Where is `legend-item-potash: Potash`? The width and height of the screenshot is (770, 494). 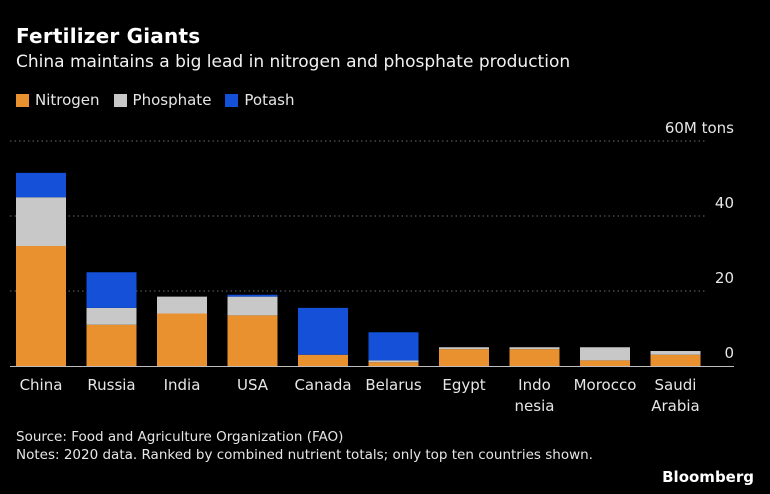 legend-item-potash: Potash is located at coordinates (260, 100).